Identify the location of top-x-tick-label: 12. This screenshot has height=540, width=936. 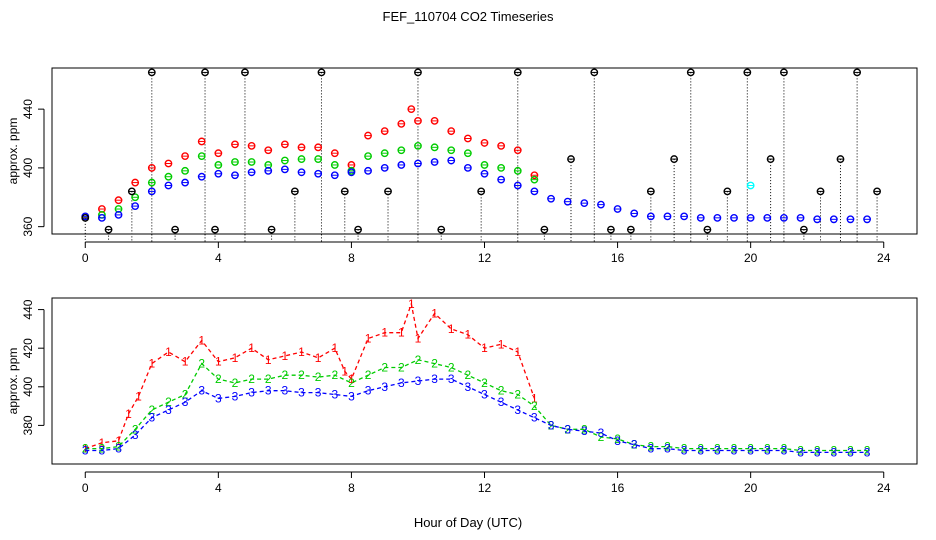
(485, 258).